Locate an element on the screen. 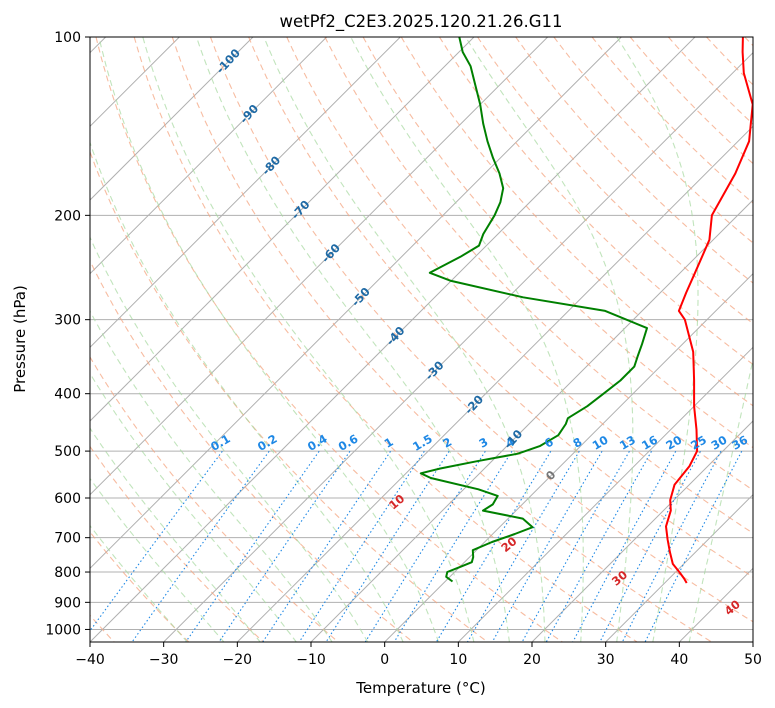 This screenshot has width=775, height=708. y-tick-label: 200 is located at coordinates (67, 216).